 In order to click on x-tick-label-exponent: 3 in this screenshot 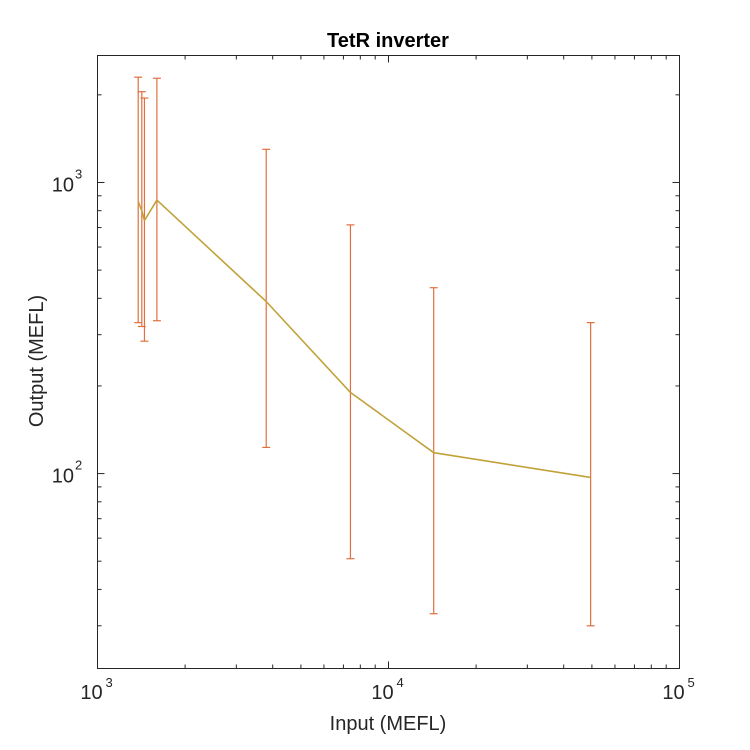, I will do `click(109, 682)`.